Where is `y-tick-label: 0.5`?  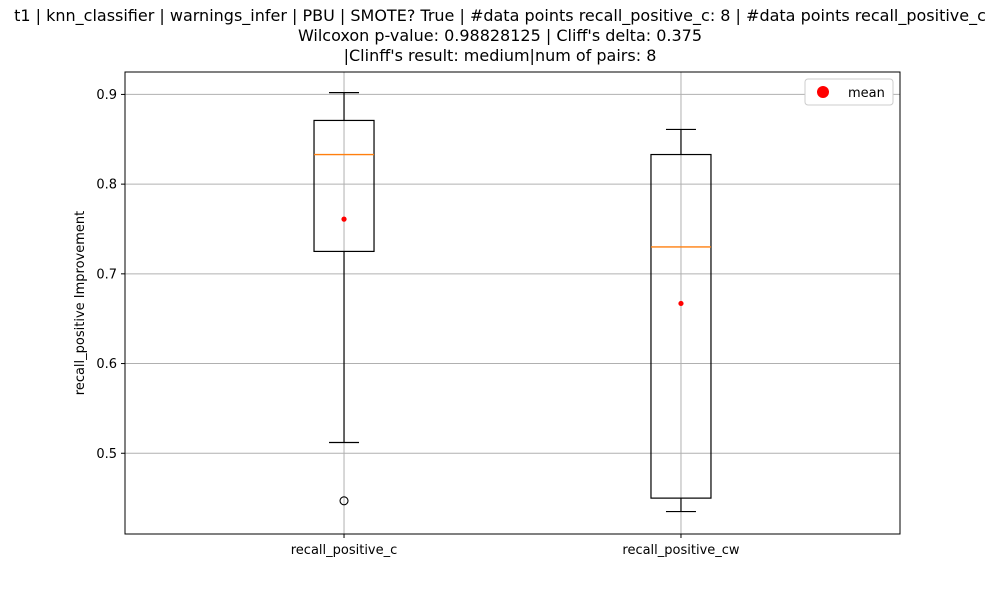
y-tick-label: 0.5 is located at coordinates (106, 454).